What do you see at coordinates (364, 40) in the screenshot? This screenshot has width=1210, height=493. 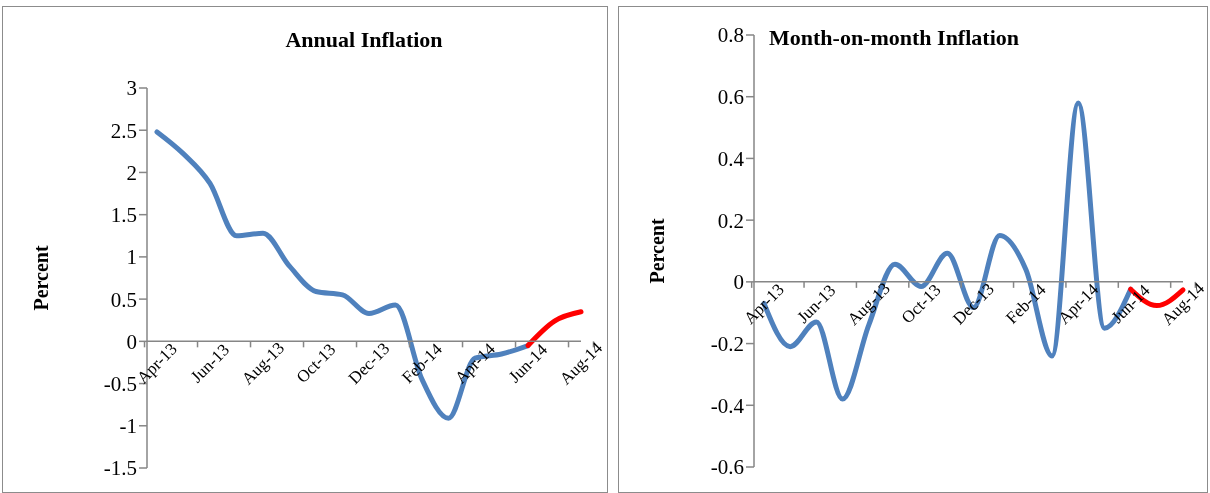 I see `chart-title: Annual Inflation` at bounding box center [364, 40].